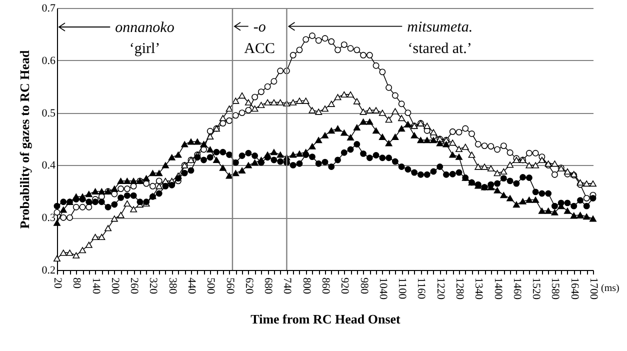  Describe the element at coordinates (440, 49) in the screenshot. I see `annotation: ‘stared at.’` at that location.